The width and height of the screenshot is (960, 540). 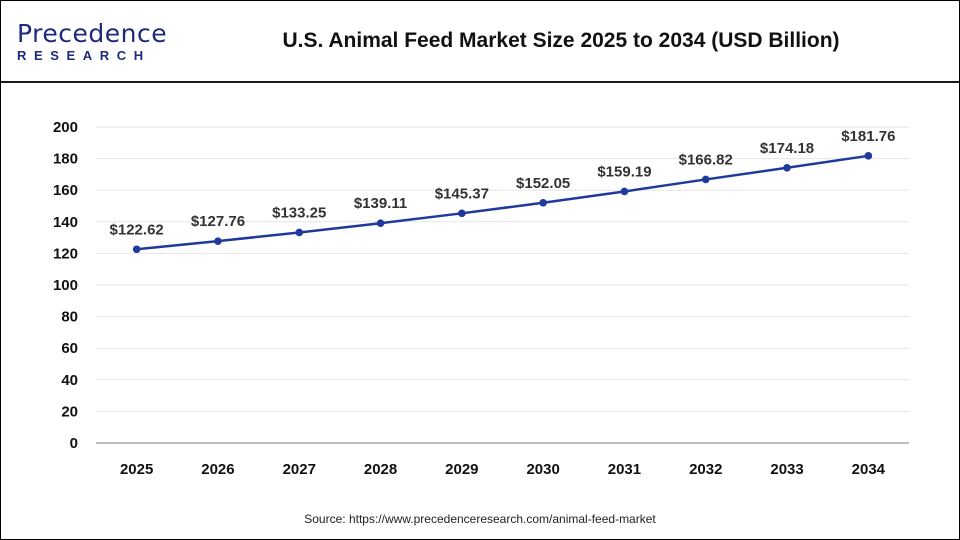 I want to click on series-line, so click(x=502, y=202).